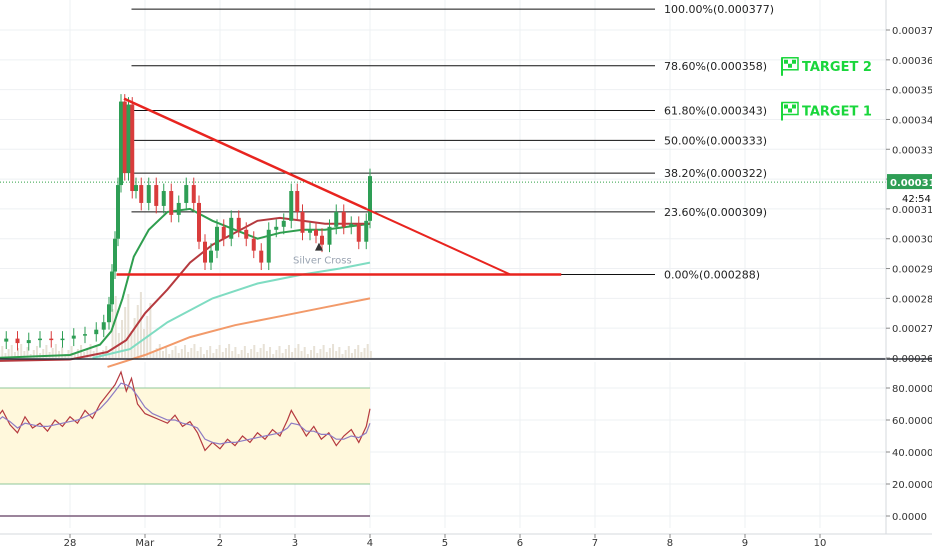  I want to click on osc-tick-label: 20.0000, so click(912, 485).